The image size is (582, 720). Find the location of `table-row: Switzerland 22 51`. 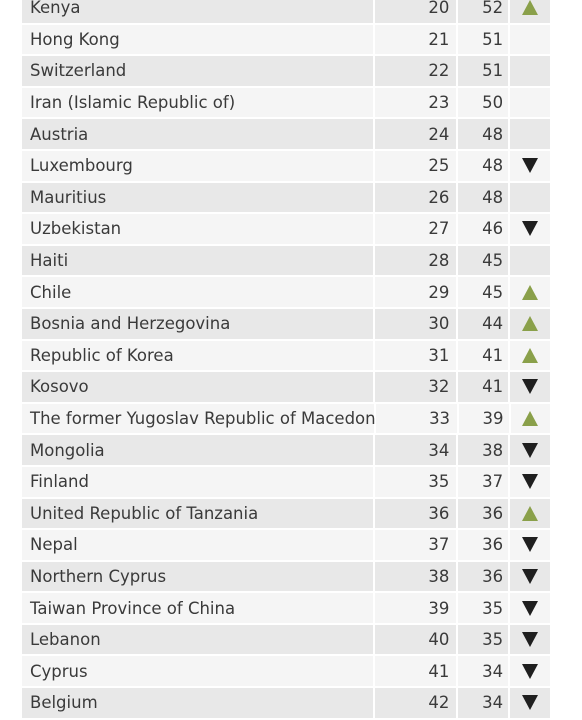

table-row: Switzerland 22 51 is located at coordinates (286, 71).